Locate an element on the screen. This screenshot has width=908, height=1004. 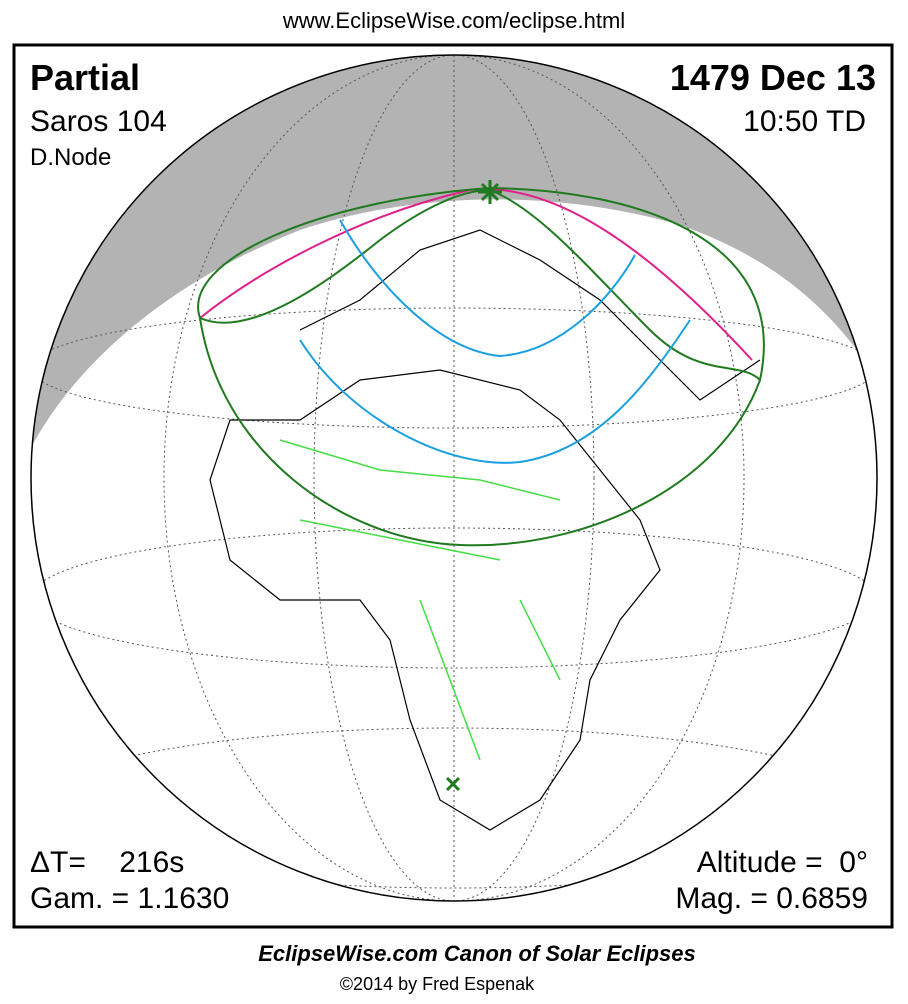
url: www.EclipseWise.com/eclipse.html is located at coordinates (453, 20).